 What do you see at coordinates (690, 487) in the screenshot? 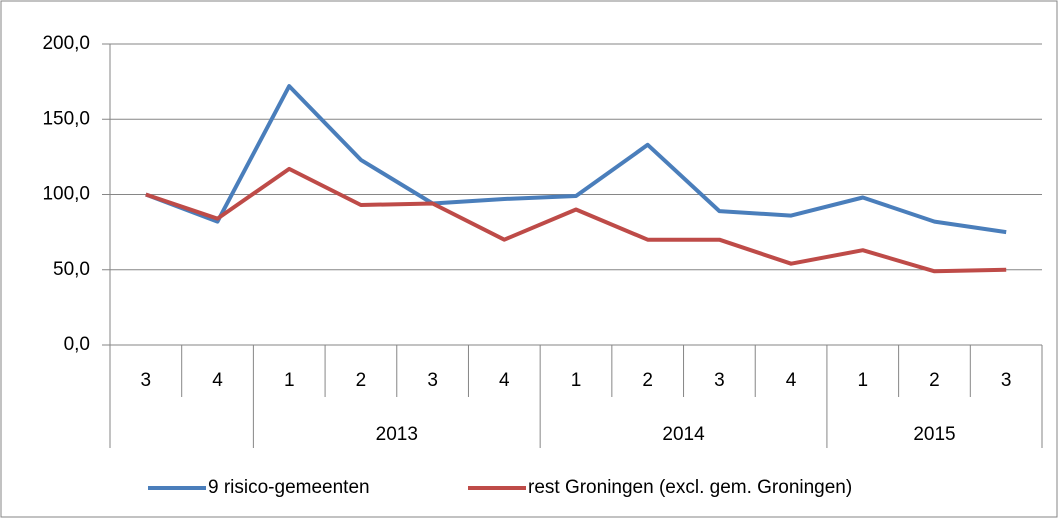
I see `legend-label: rest Groningen (excl. gem. Groningen)` at bounding box center [690, 487].